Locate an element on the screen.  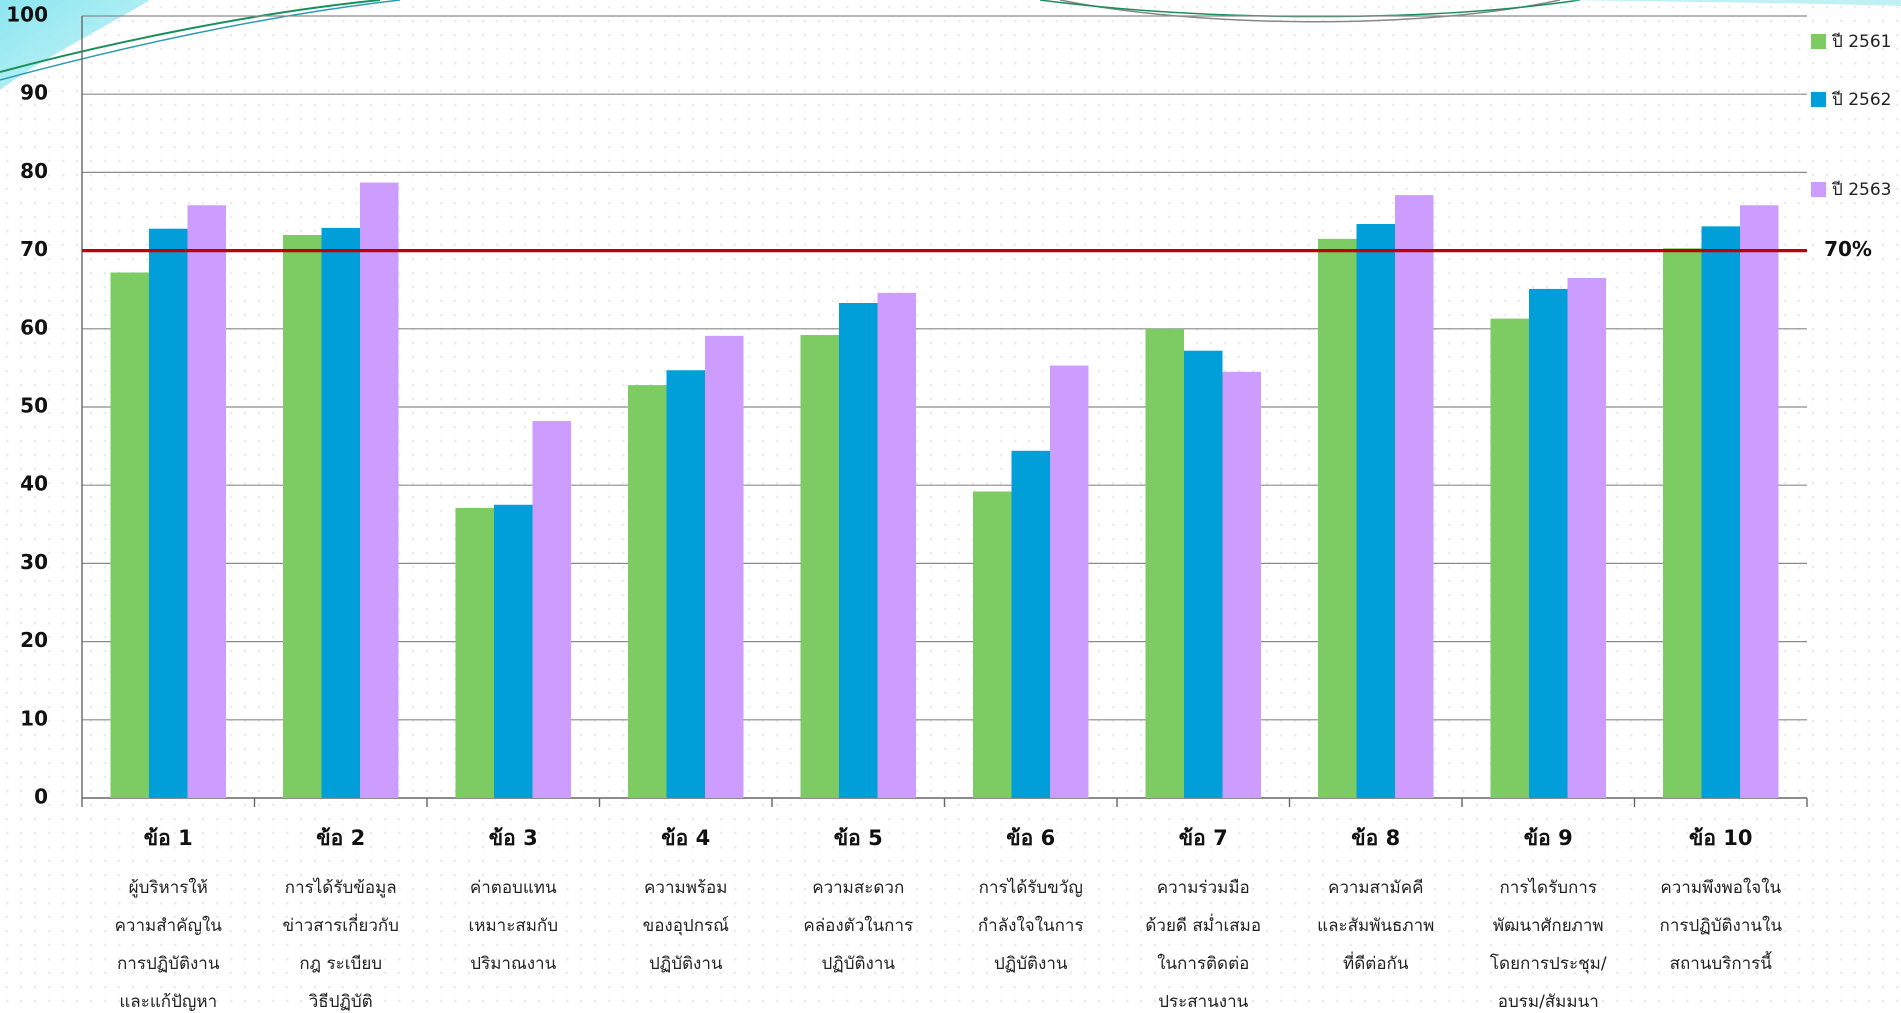
x-category-description: คล่องตัวในการ is located at coordinates (858, 925).